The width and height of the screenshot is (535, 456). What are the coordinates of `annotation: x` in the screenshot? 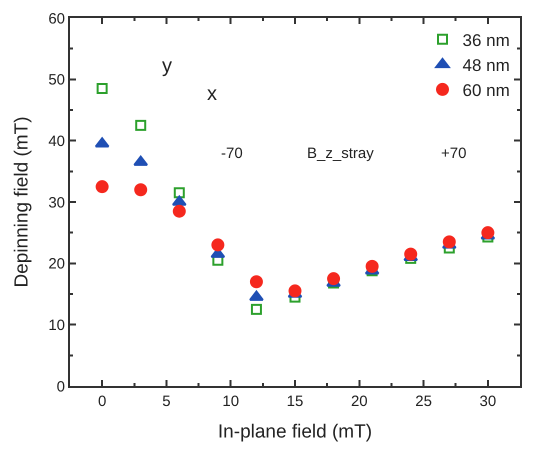 It's located at (212, 94).